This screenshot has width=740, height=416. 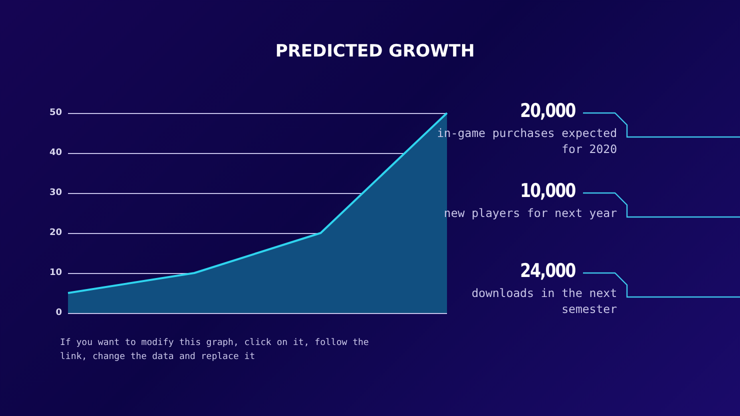 I want to click on text: downloads in the next semester, so click(x=543, y=301).